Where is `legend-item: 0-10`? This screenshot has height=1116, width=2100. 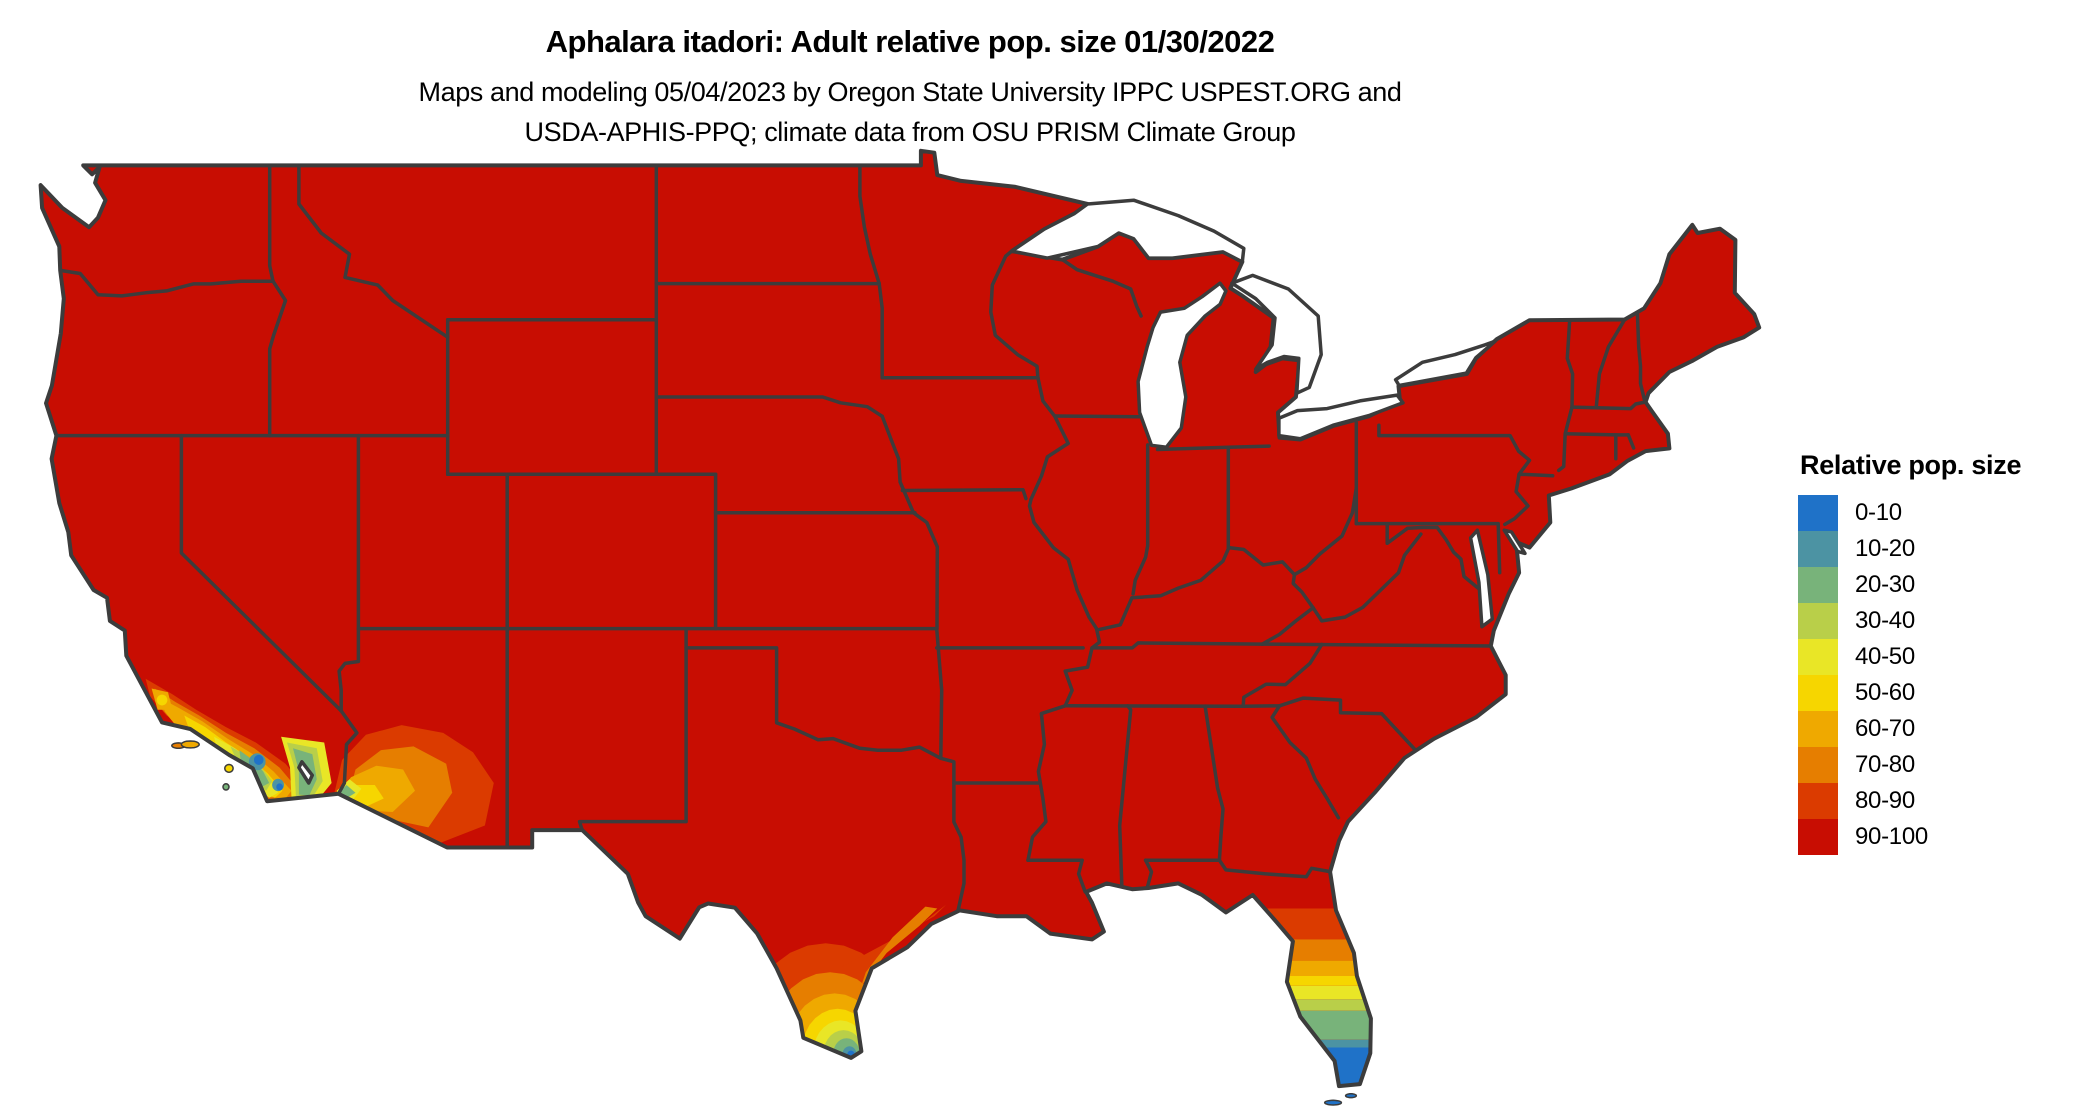
legend-item: 0-10 is located at coordinates (1948, 513).